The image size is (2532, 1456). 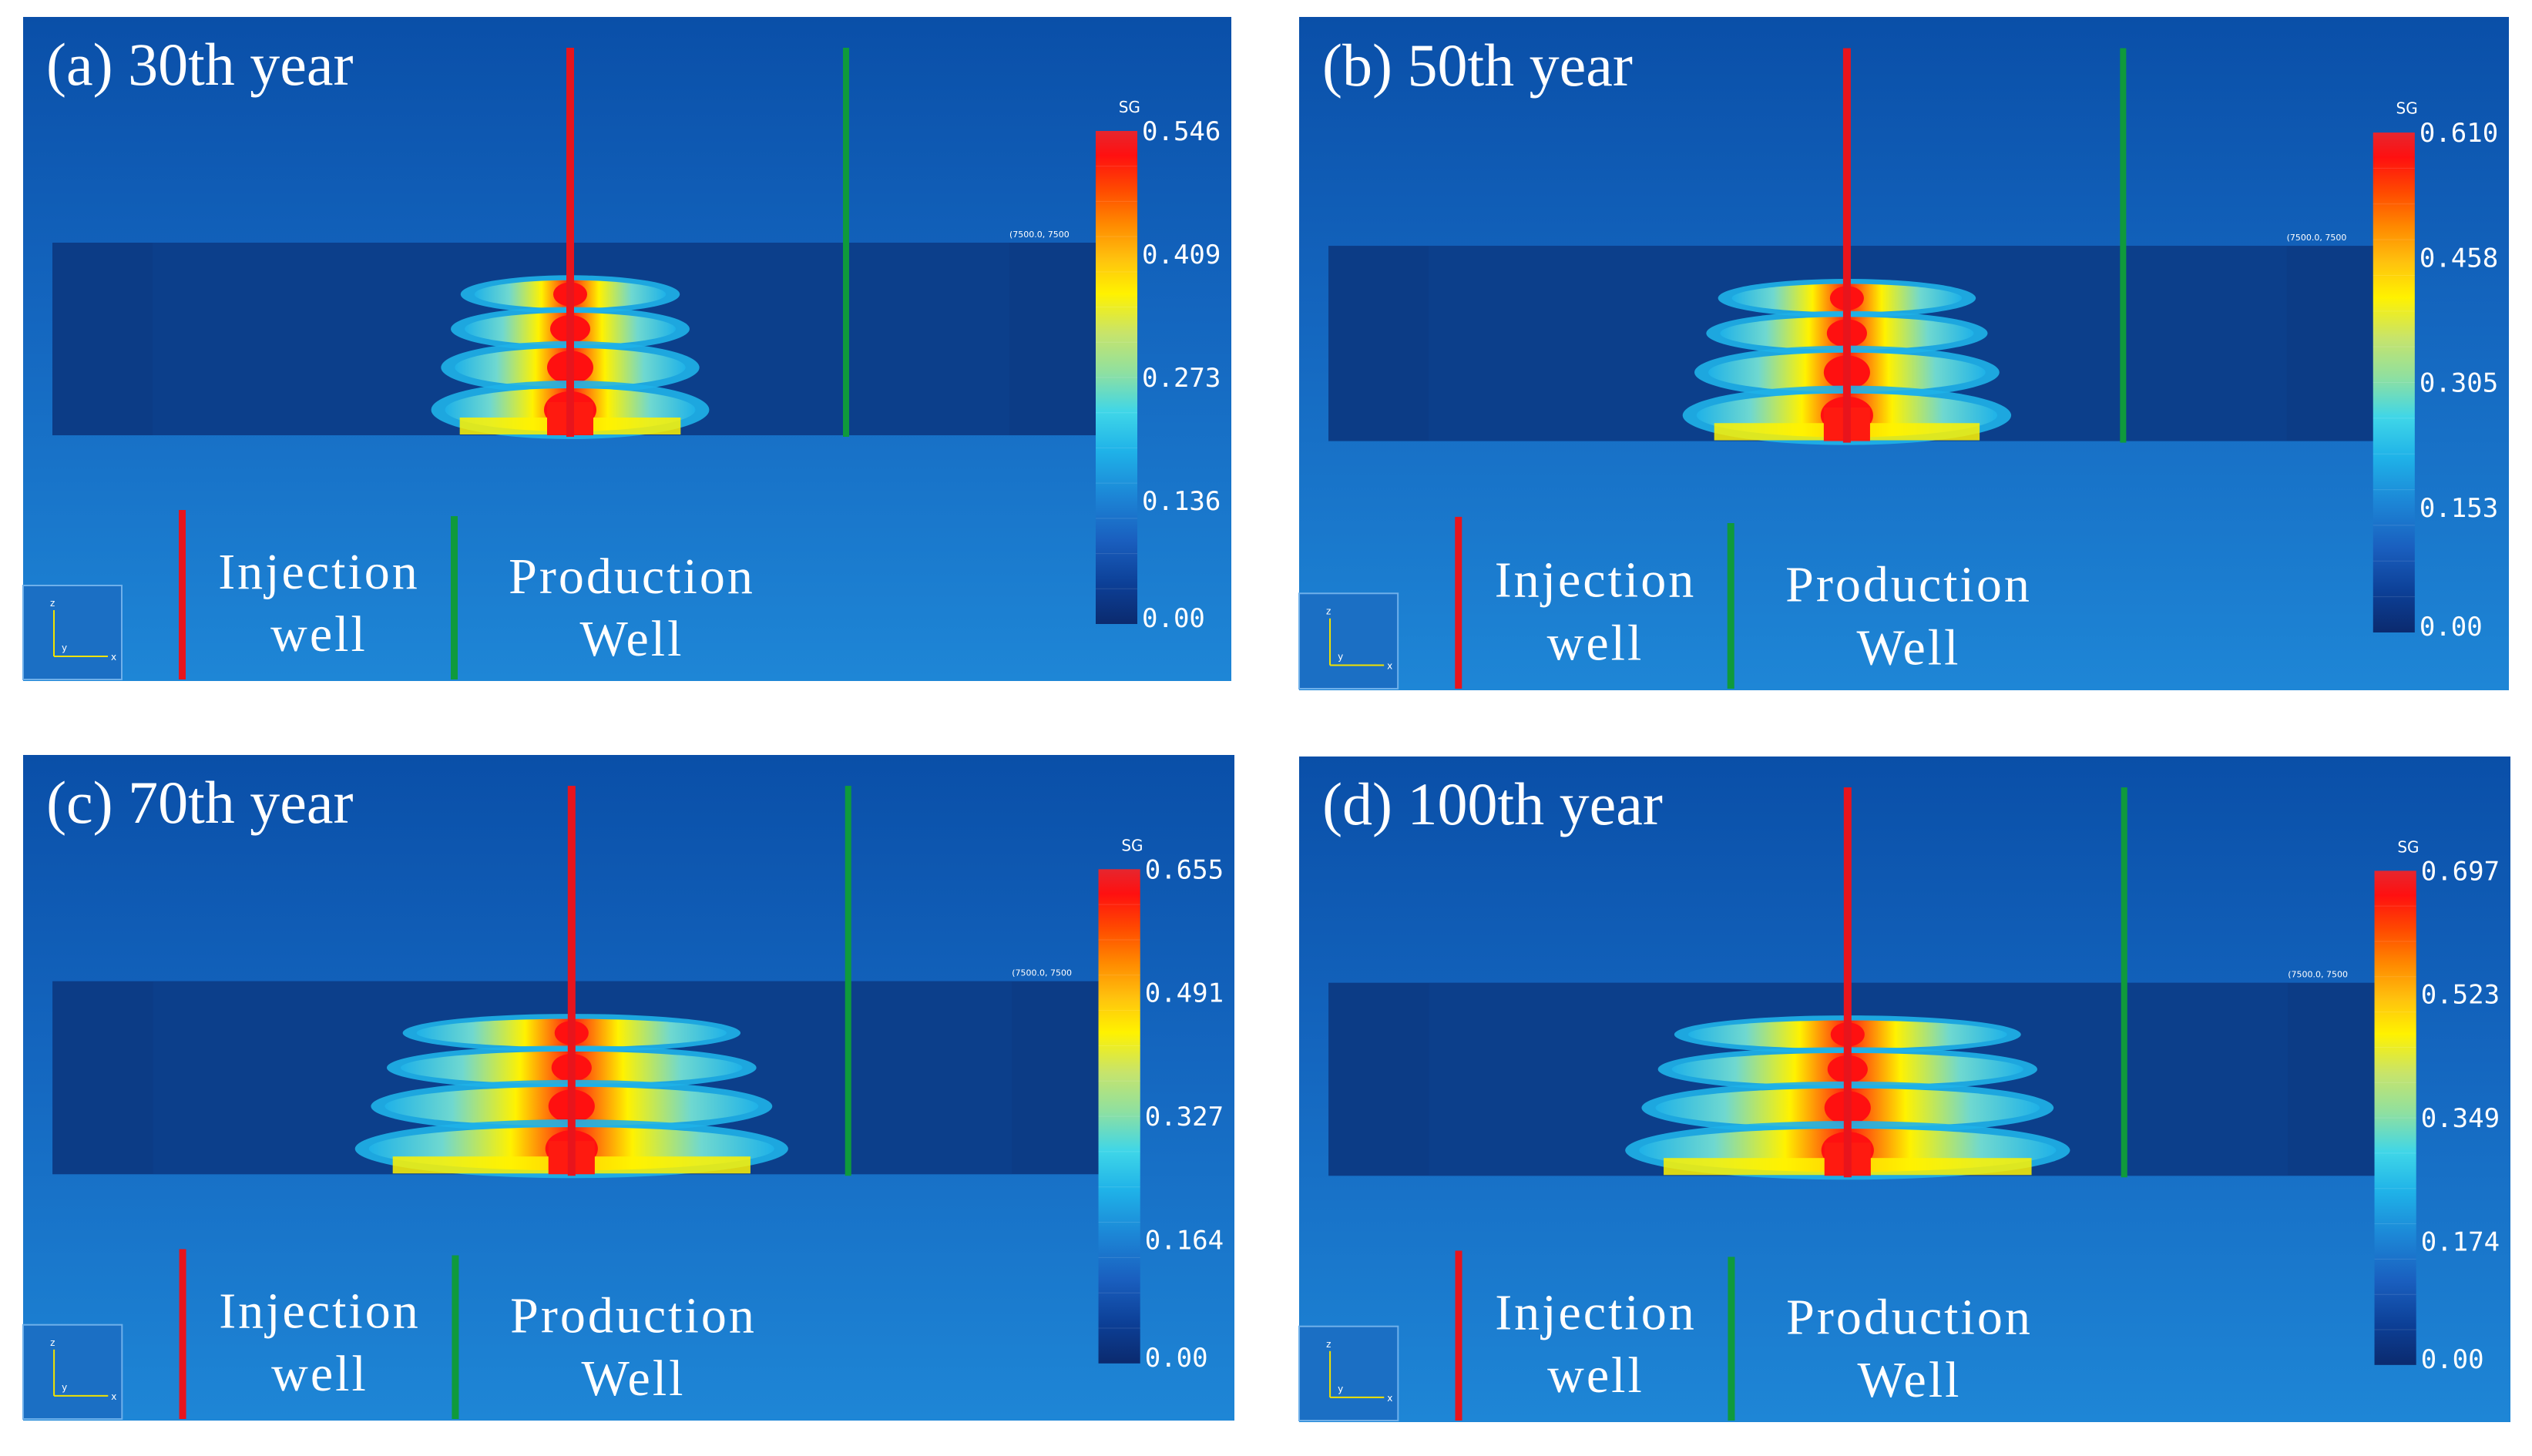 I want to click on panel-title: (a) 30th year, so click(x=199, y=64).